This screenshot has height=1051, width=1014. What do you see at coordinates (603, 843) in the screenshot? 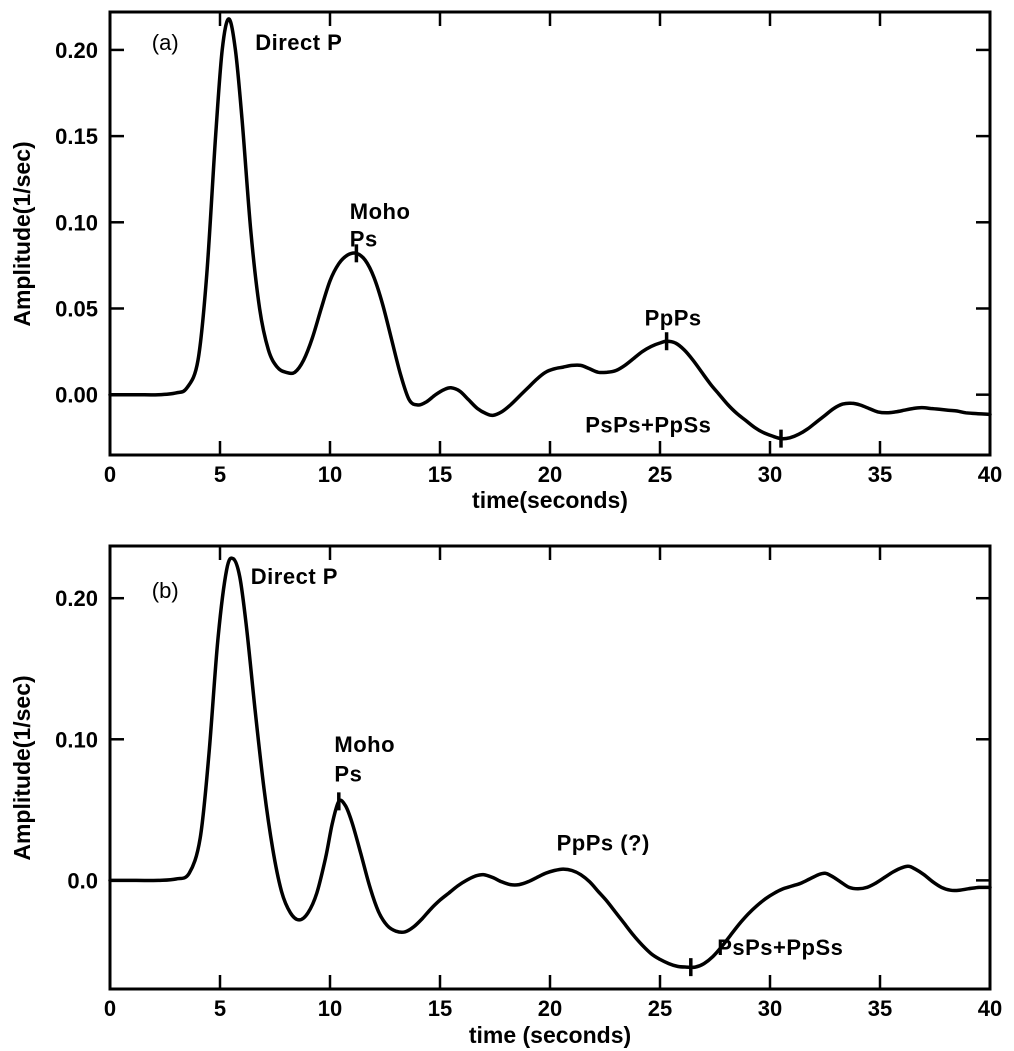
I see `annotation-ppps: PpPs (?)` at bounding box center [603, 843].